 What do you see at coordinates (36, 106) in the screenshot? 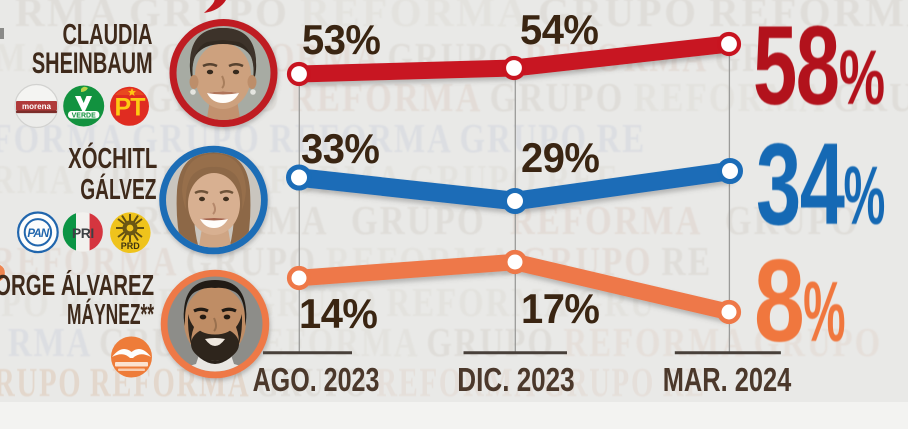
I see `svg-text: morena` at bounding box center [36, 106].